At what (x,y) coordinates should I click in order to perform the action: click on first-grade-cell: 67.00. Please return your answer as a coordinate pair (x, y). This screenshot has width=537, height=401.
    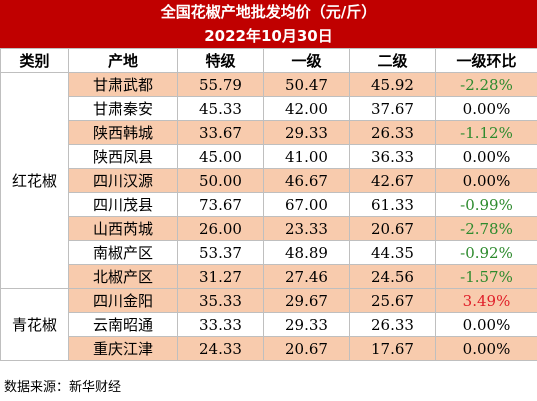
    Looking at the image, I should click on (306, 204).